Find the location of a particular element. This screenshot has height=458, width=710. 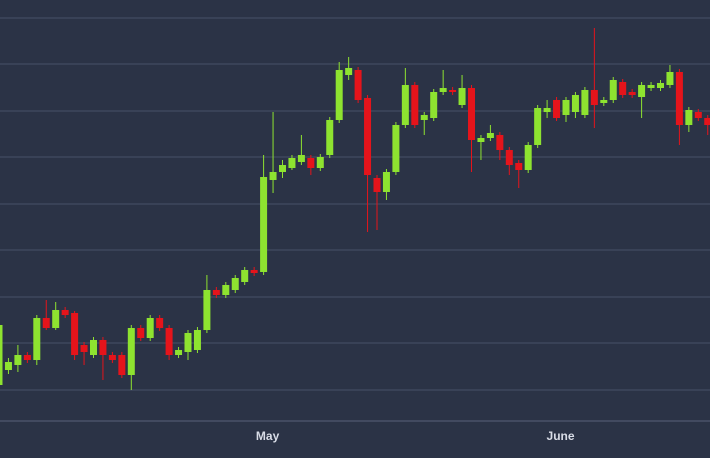

x-tick-label: May is located at coordinates (268, 436).